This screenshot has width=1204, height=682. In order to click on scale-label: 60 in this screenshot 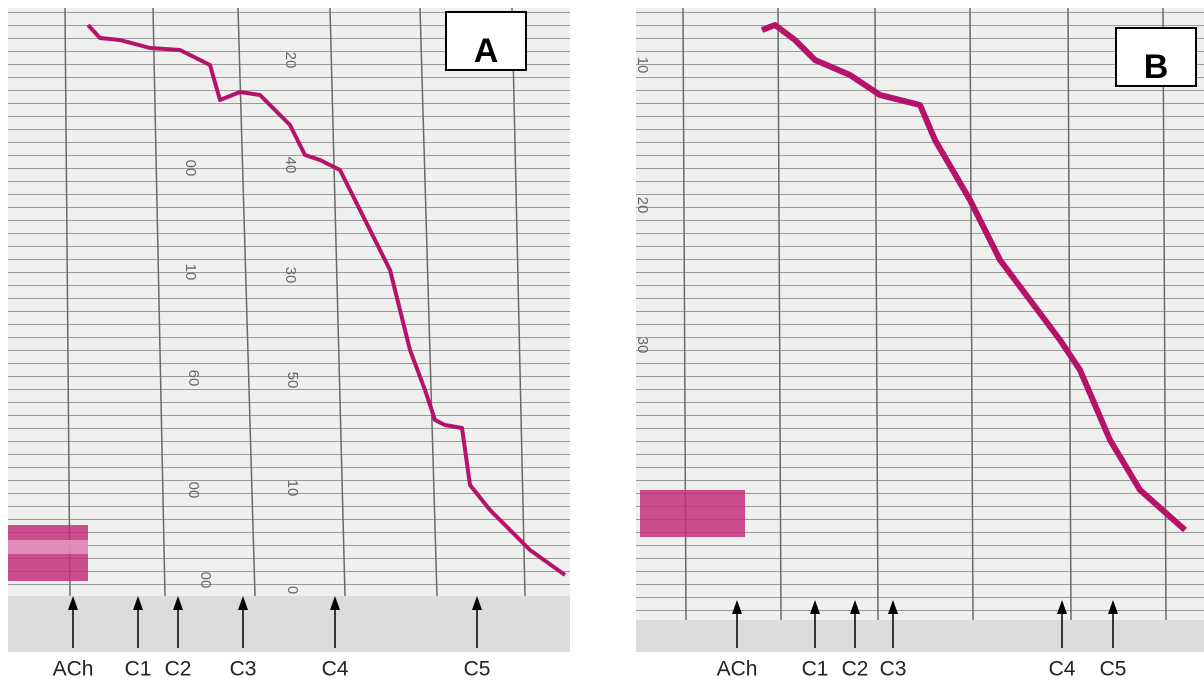, I will do `click(193, 378)`.